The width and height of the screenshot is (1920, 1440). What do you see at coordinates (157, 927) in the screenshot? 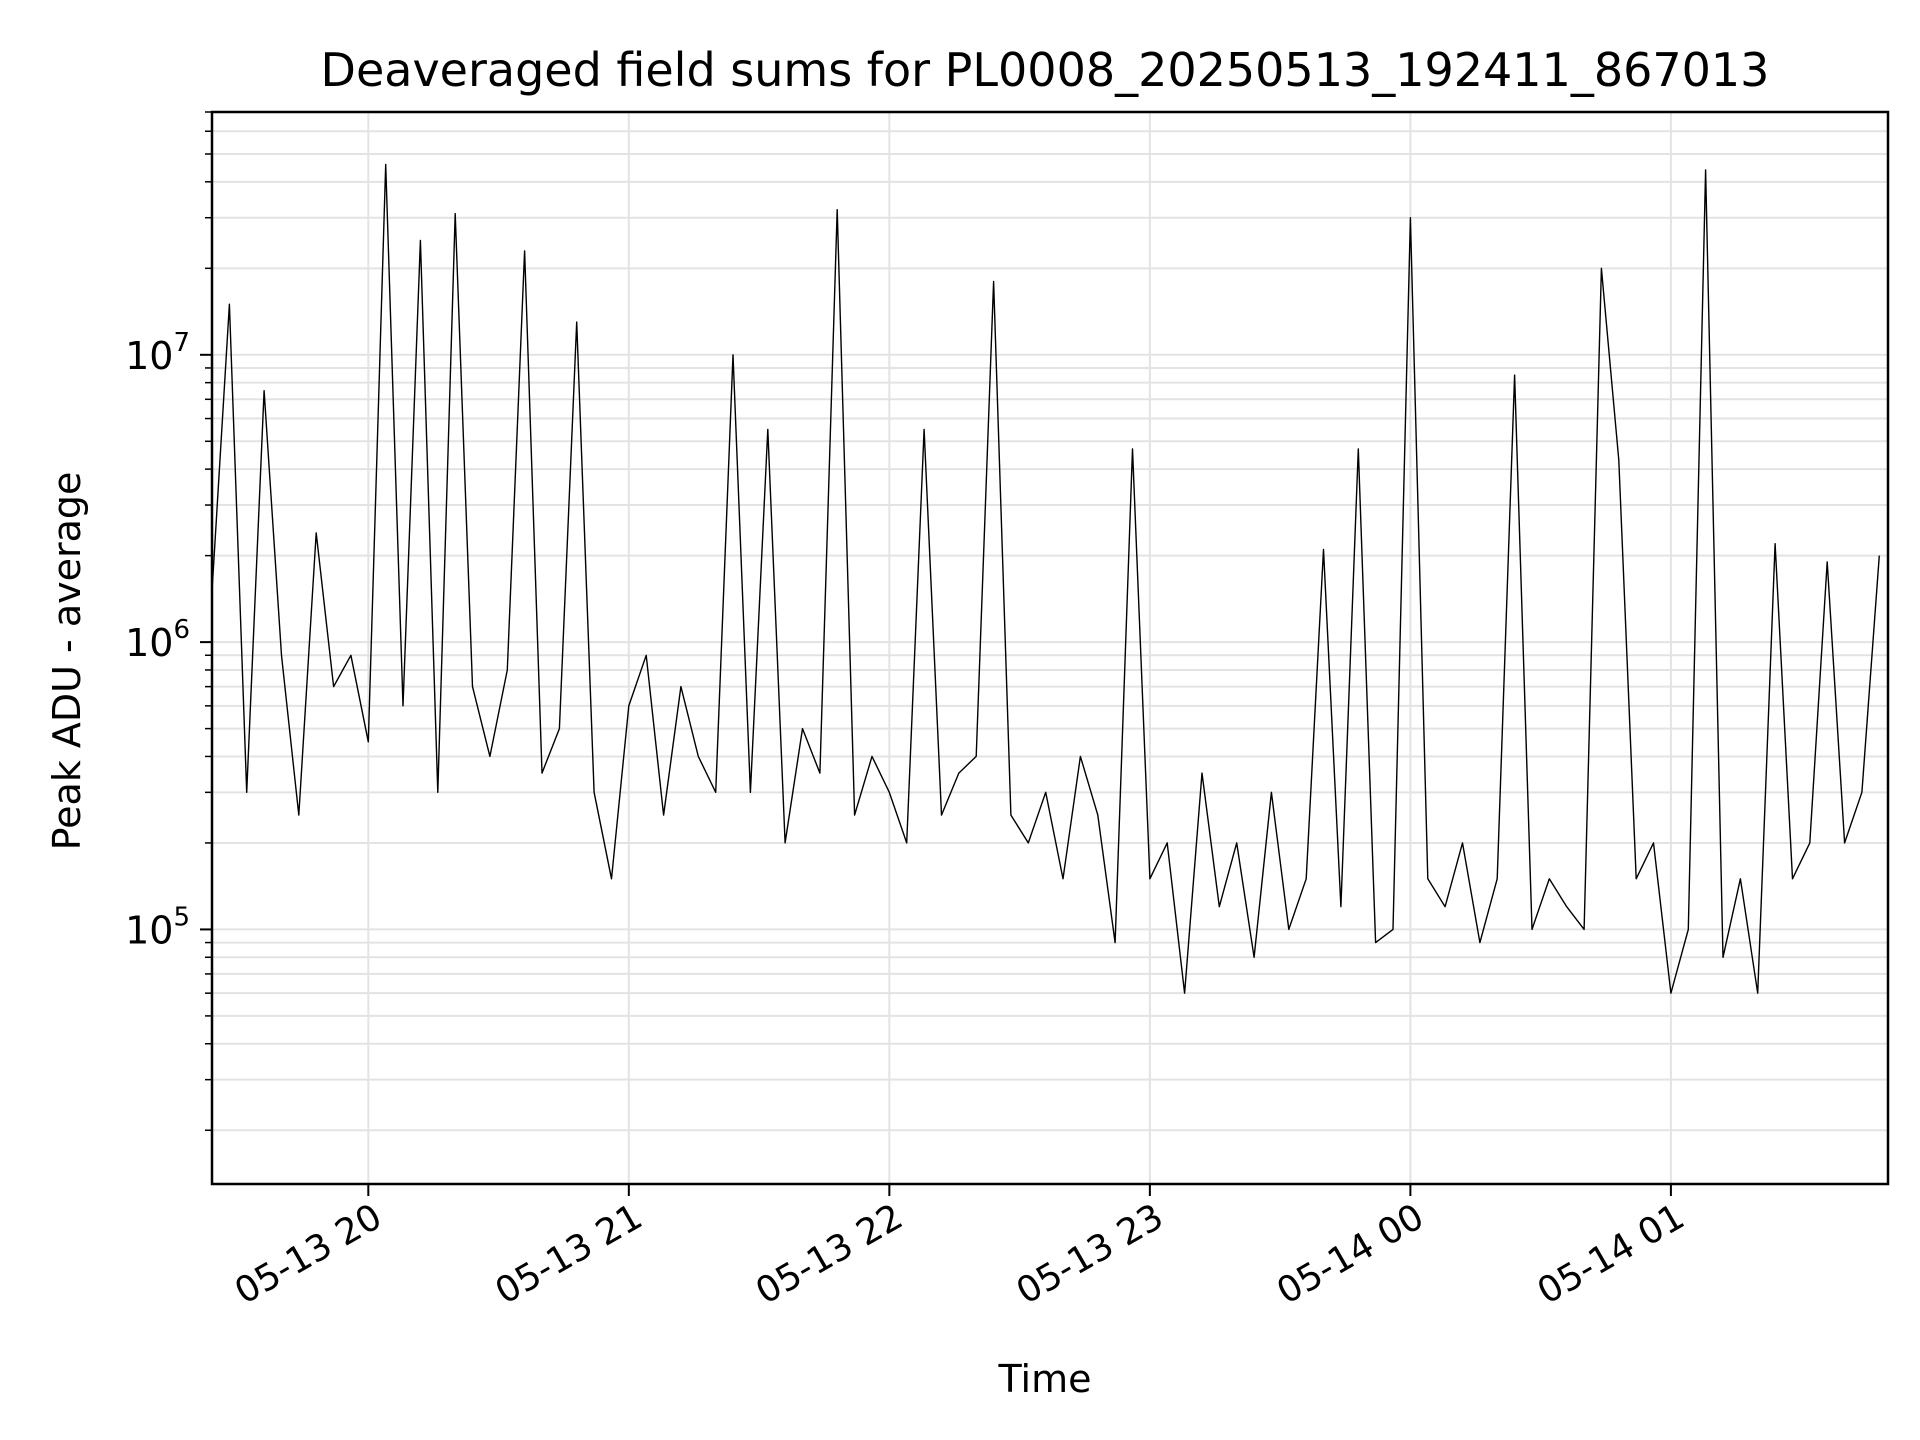
I see `y-tick-label: 10⁵` at bounding box center [157, 927].